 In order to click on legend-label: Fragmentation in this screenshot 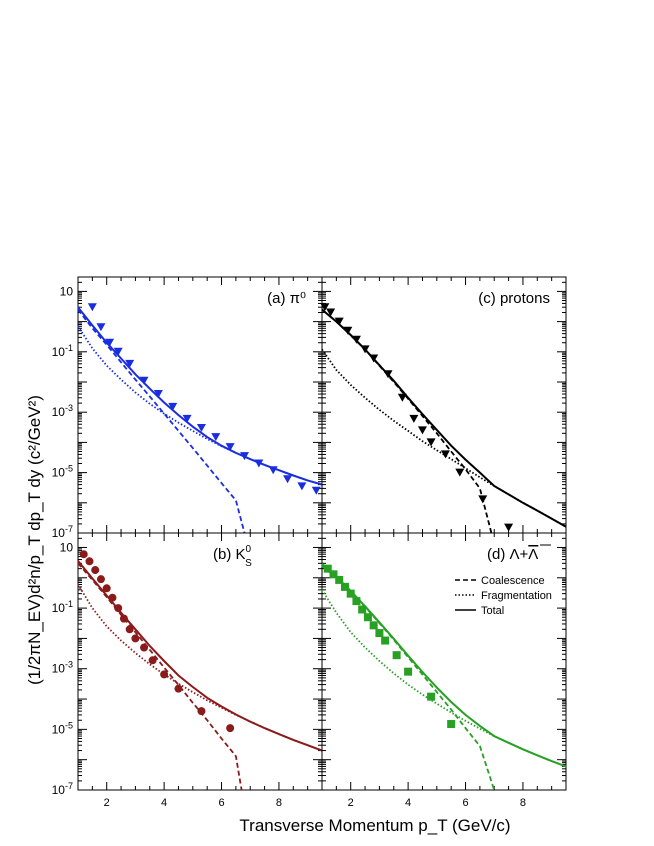, I will do `click(516, 596)`.